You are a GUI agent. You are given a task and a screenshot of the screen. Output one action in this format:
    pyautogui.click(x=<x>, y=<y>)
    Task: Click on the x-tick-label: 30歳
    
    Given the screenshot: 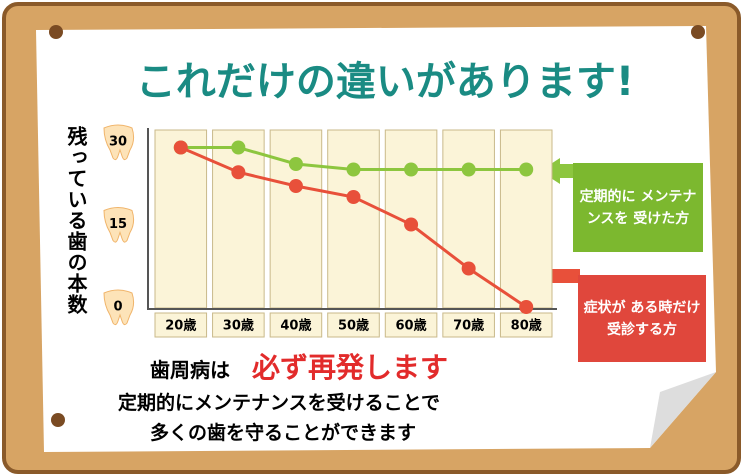 What is the action you would take?
    pyautogui.click(x=238, y=326)
    